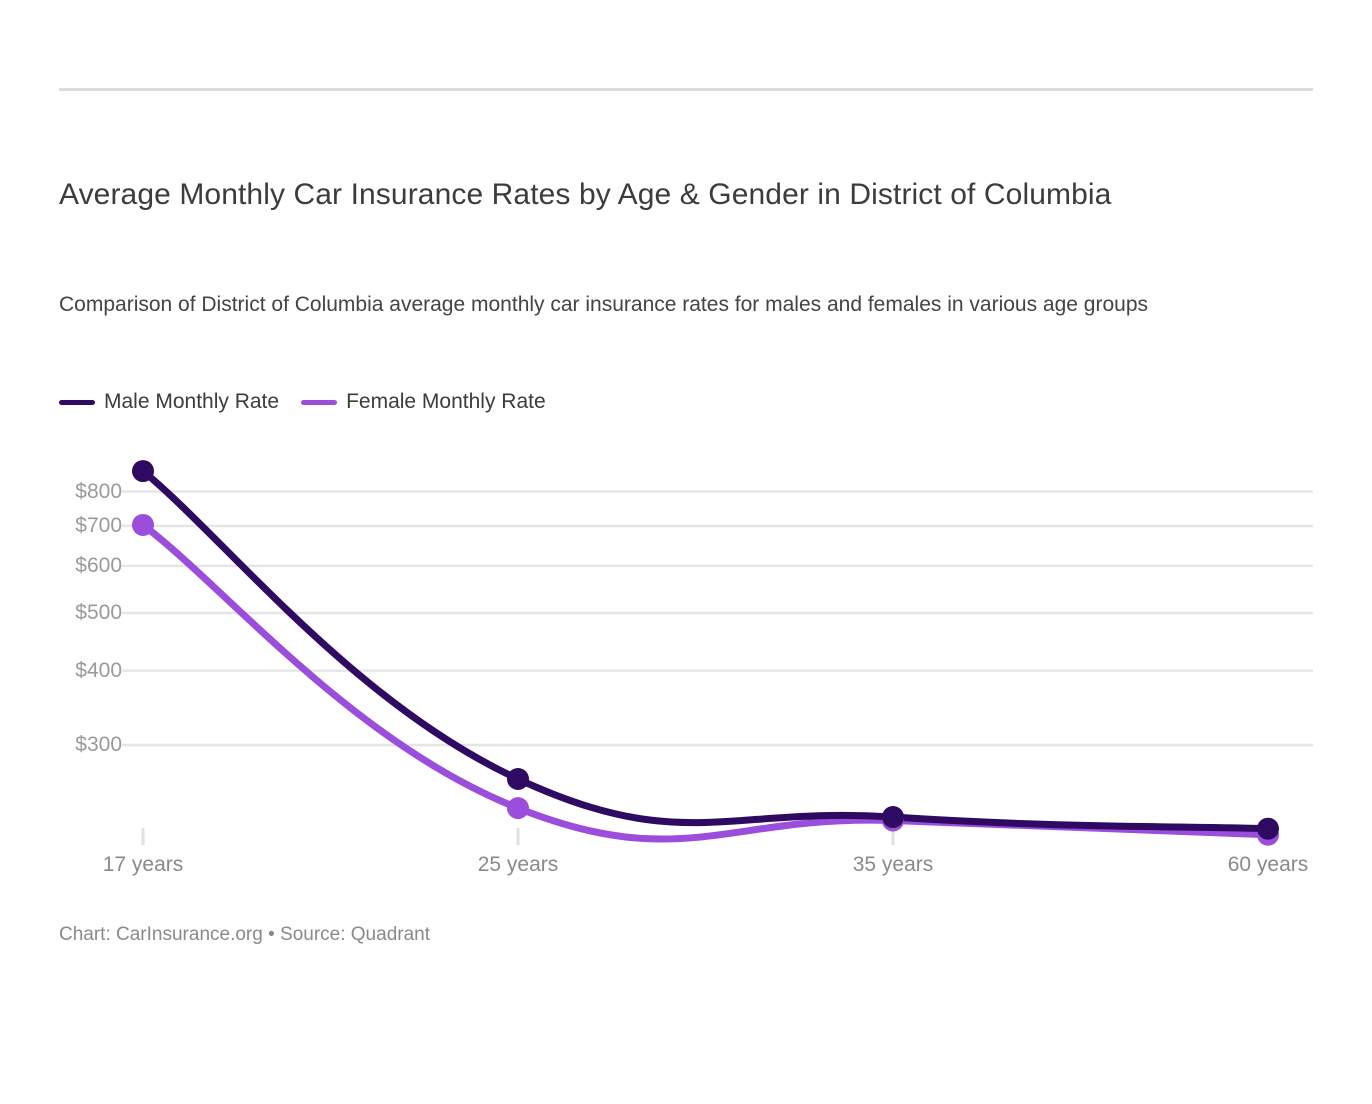 The image size is (1372, 1104). I want to click on y-axis-tick-label: $500, so click(98, 612).